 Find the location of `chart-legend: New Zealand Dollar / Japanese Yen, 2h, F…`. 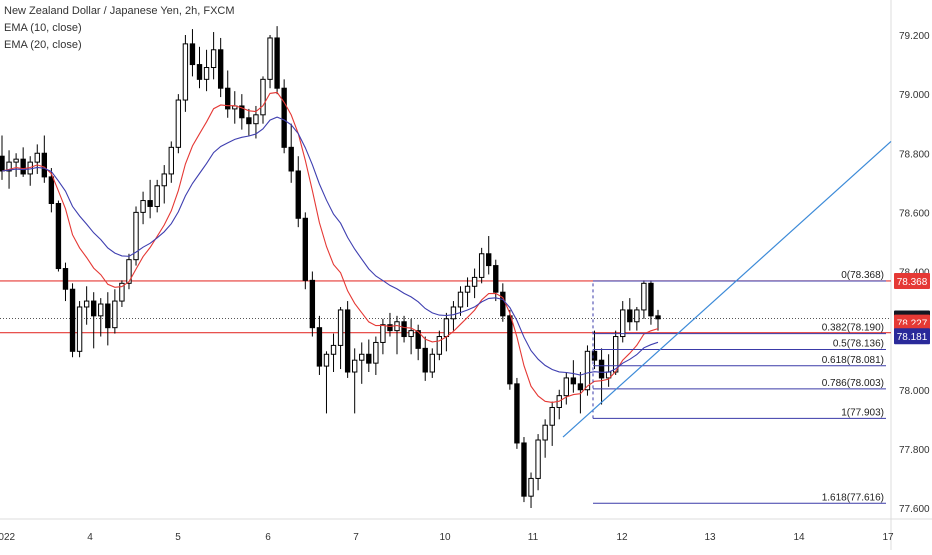

chart-legend: New Zealand Dollar / Japanese Yen, 2h, F… is located at coordinates (119, 28).